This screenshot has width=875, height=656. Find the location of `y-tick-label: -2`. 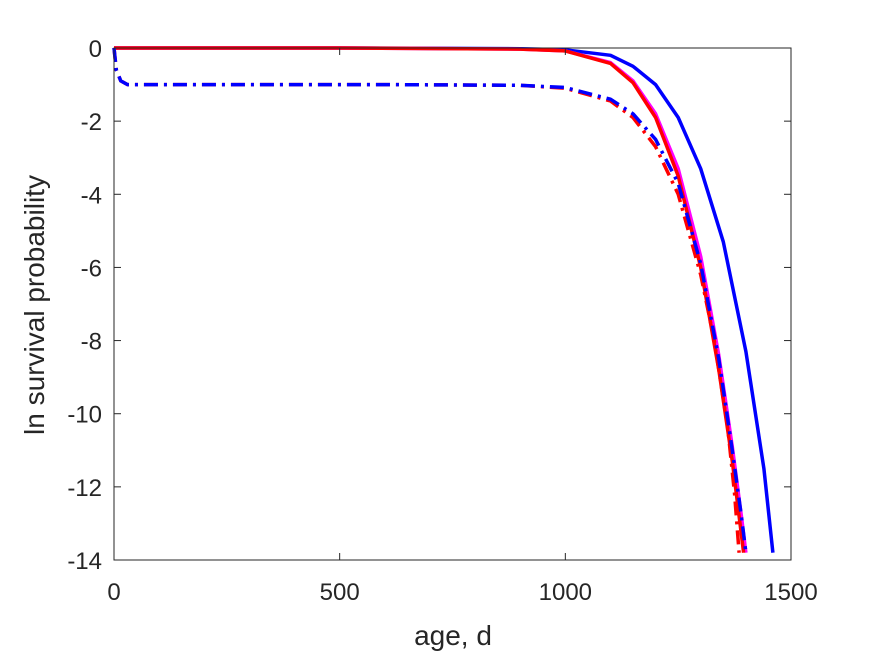

y-tick-label: -2 is located at coordinates (91, 122).